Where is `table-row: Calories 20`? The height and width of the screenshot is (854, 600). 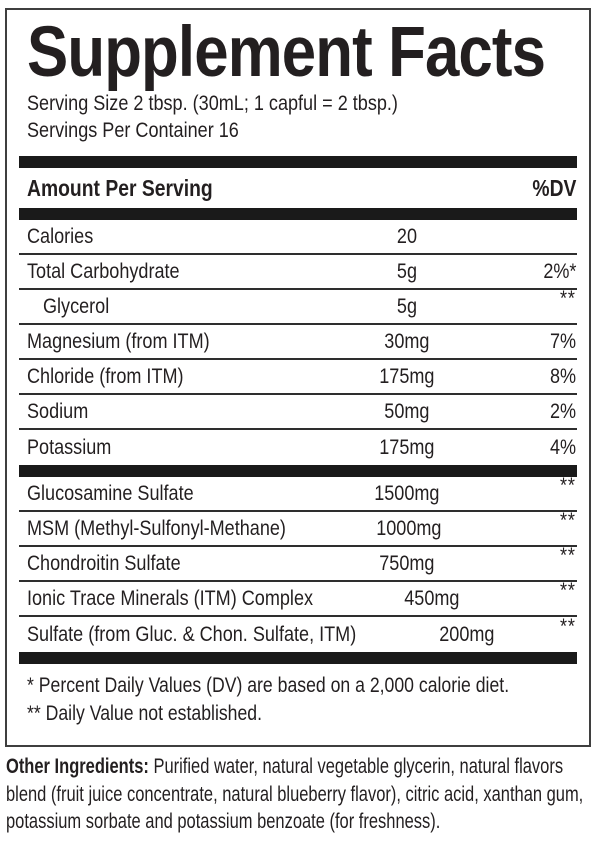 table-row: Calories 20 is located at coordinates (298, 237).